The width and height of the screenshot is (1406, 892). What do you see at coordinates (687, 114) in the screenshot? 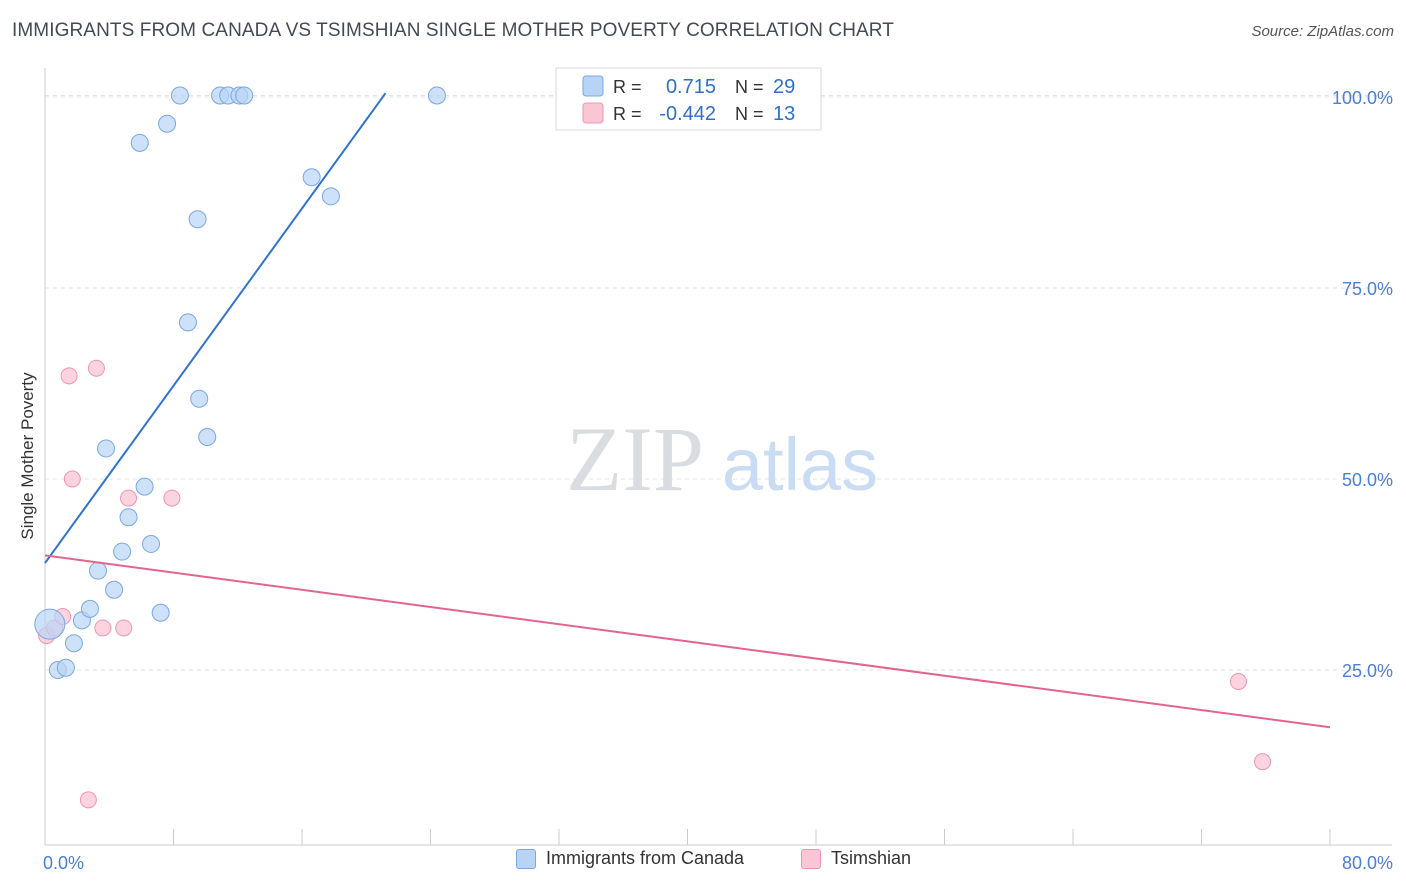
I see `legend-r-value-tsimshian: -0.442` at bounding box center [687, 114].